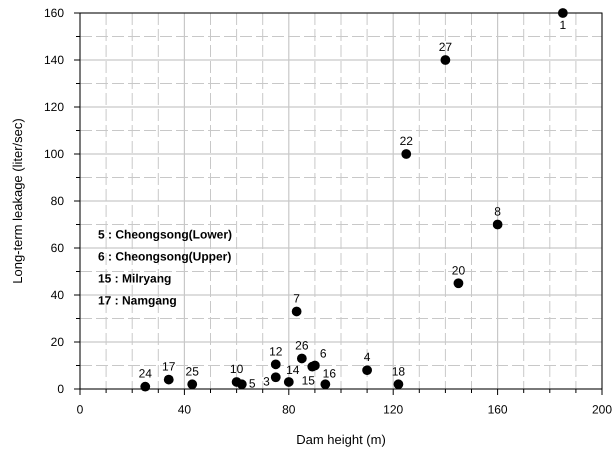  What do you see at coordinates (293, 369) in the screenshot?
I see `annotation: 14` at bounding box center [293, 369].